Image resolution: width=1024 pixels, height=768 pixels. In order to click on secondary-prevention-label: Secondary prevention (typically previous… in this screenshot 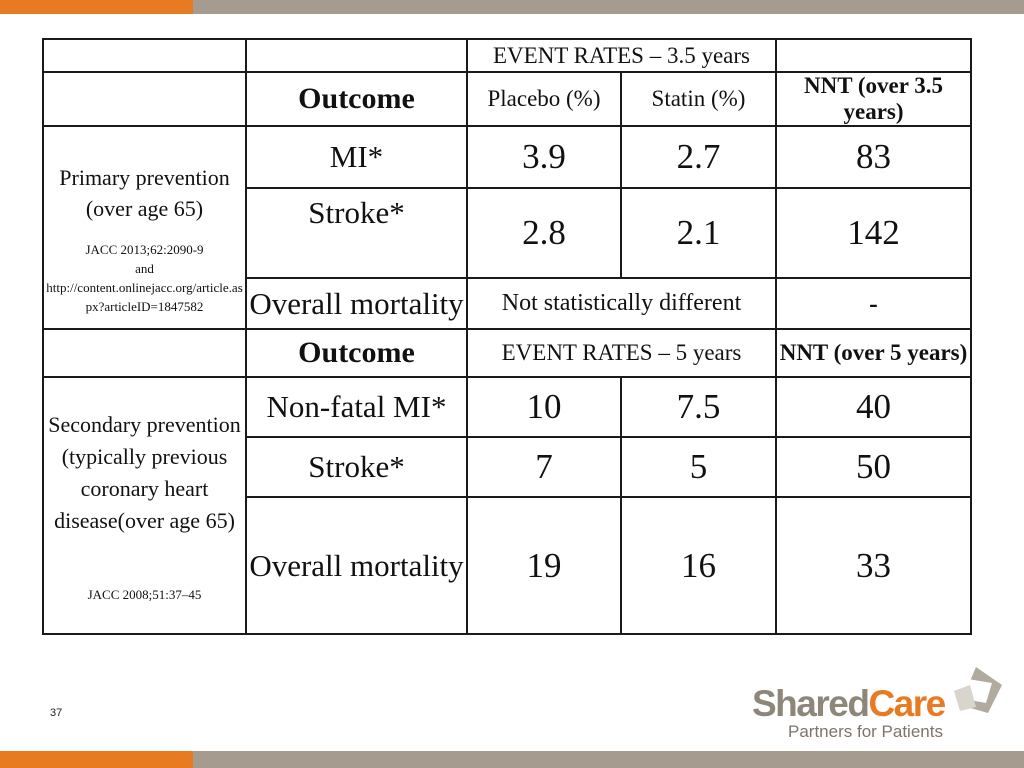, I will do `click(144, 505)`.